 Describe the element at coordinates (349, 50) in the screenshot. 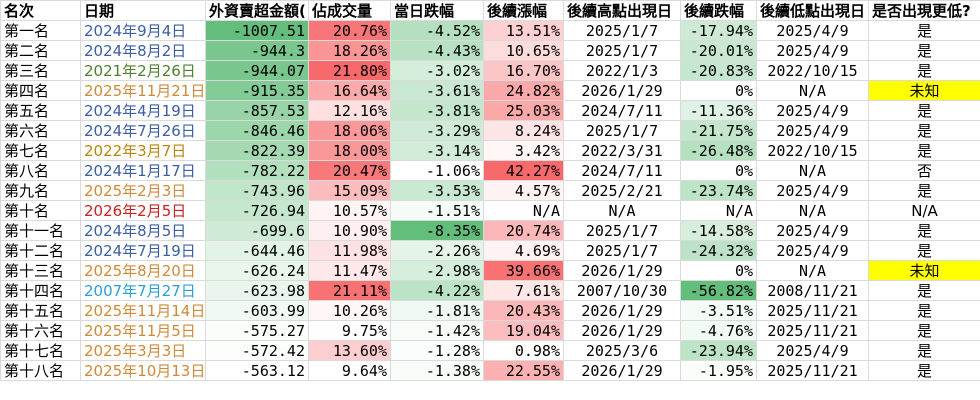

I see `volume-ratio-cell: 18.26%` at that location.